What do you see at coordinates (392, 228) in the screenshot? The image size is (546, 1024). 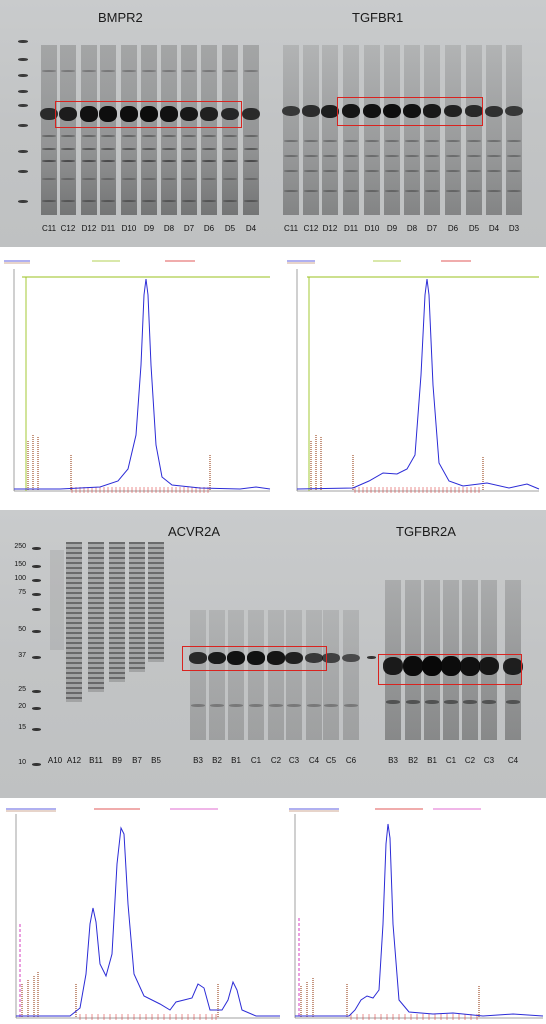 I see `lane-label: D9` at bounding box center [392, 228].